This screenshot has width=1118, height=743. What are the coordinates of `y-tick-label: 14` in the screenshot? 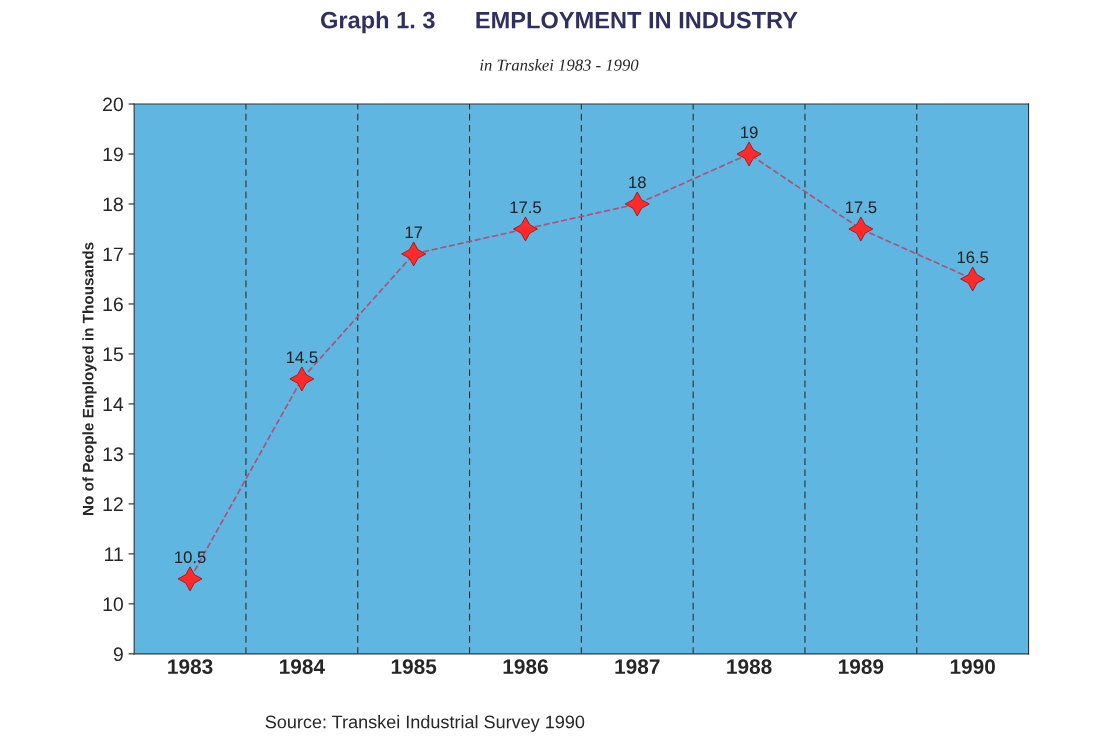 It's located at (113, 404).